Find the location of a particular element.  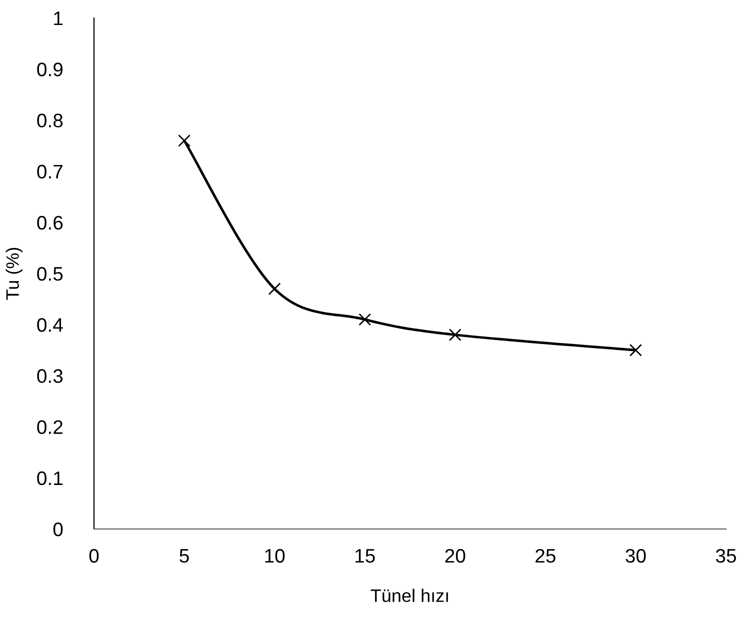

x-axis-title: Tünel hızı is located at coordinates (409, 595).